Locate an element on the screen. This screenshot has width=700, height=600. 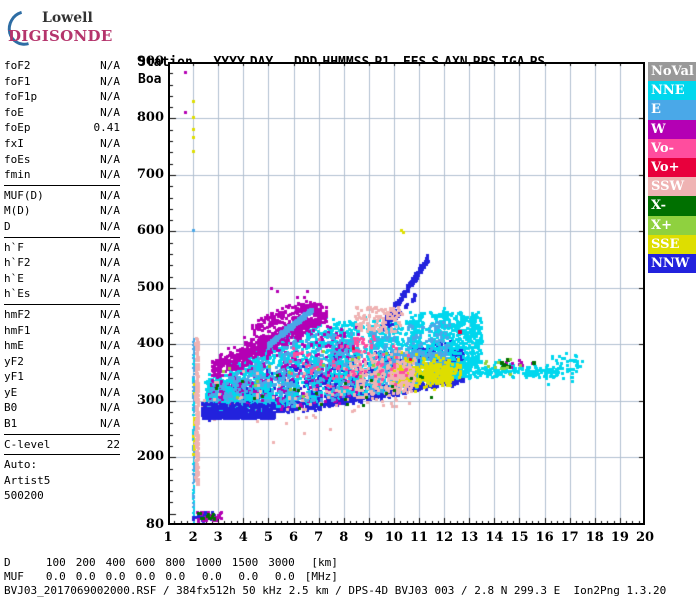
footer-muf-5: 0.0 is located at coordinates (211, 576).